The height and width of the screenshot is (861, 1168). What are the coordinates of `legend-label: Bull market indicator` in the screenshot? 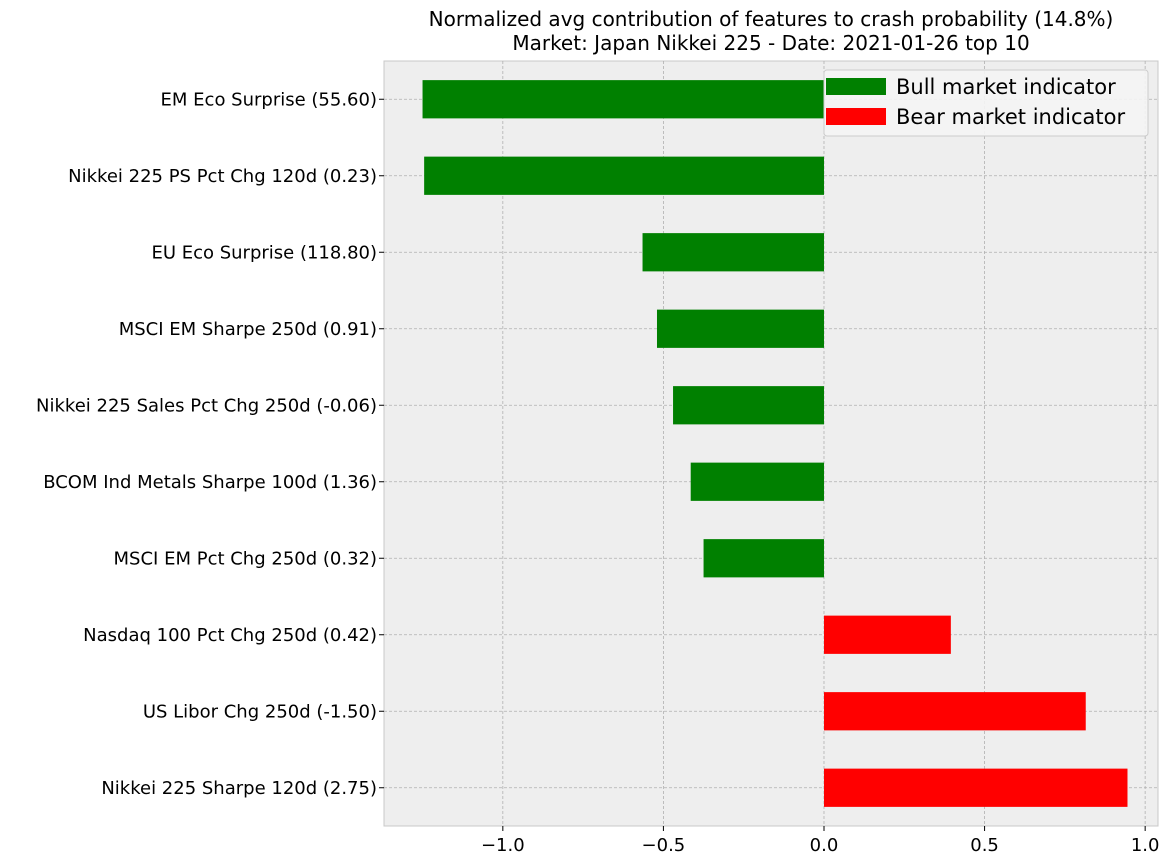 It's located at (1006, 87).